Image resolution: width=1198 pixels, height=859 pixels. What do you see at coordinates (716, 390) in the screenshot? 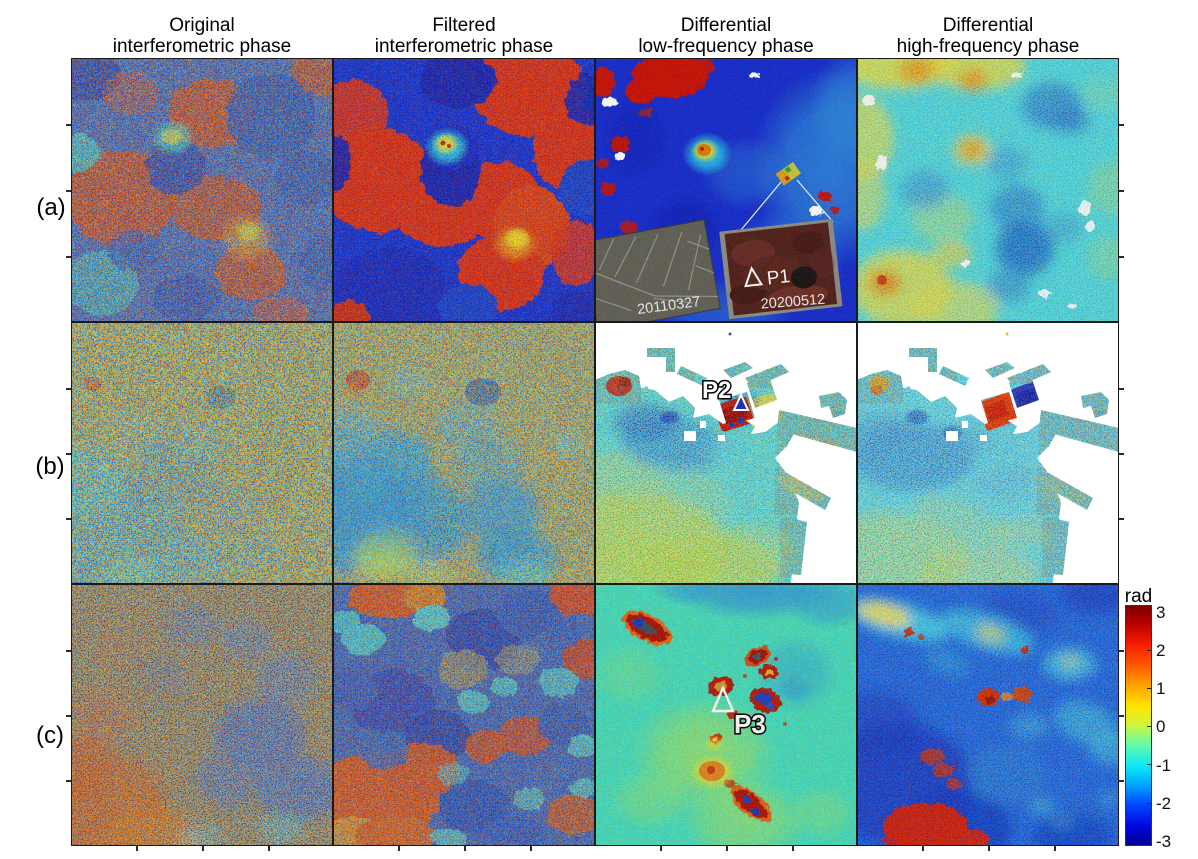
I see `svg-text: P2` at bounding box center [716, 390].